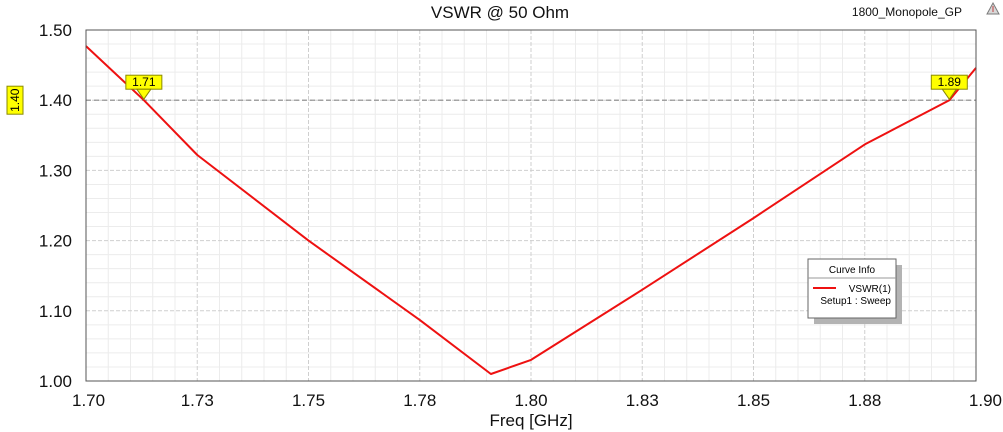  I want to click on legend-title: Curve Info, so click(852, 270).